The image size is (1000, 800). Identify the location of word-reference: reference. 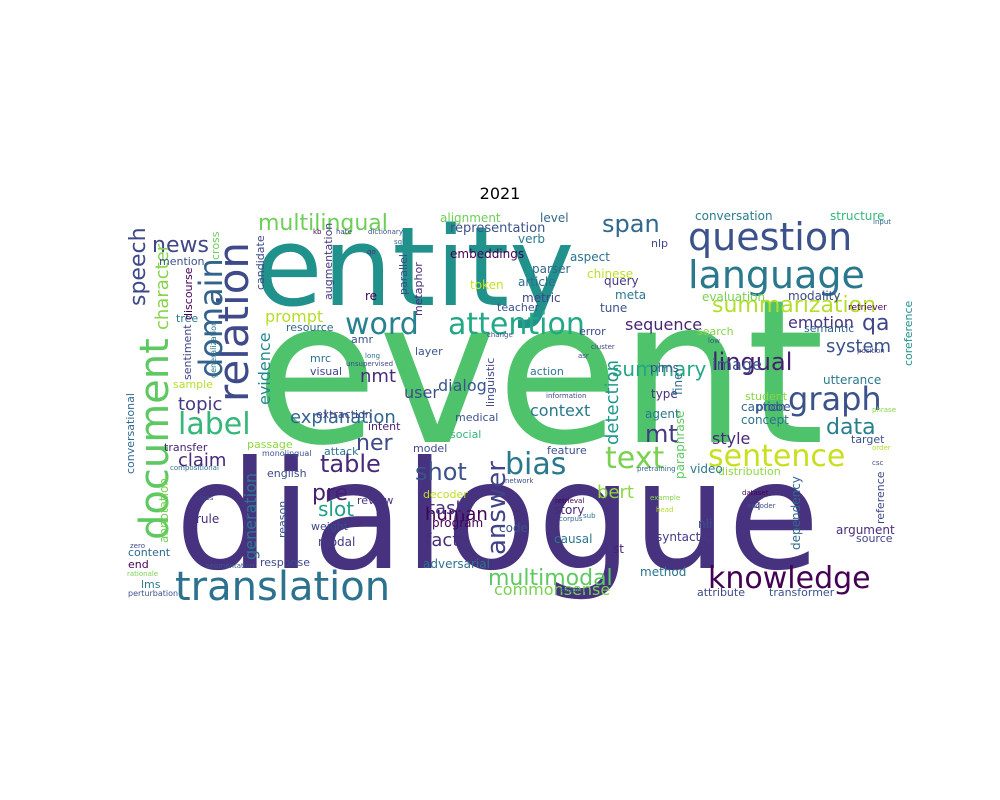
(880, 497).